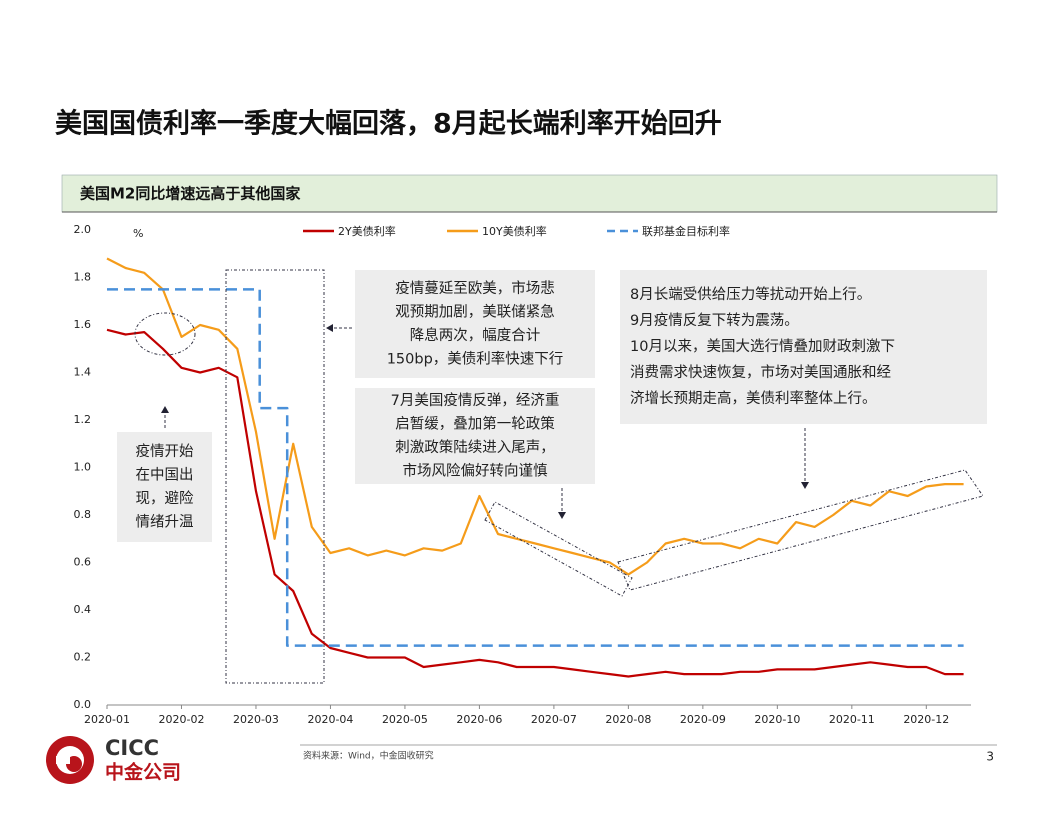  What do you see at coordinates (181, 719) in the screenshot?
I see `x-tick-label: 2020-02` at bounding box center [181, 719].